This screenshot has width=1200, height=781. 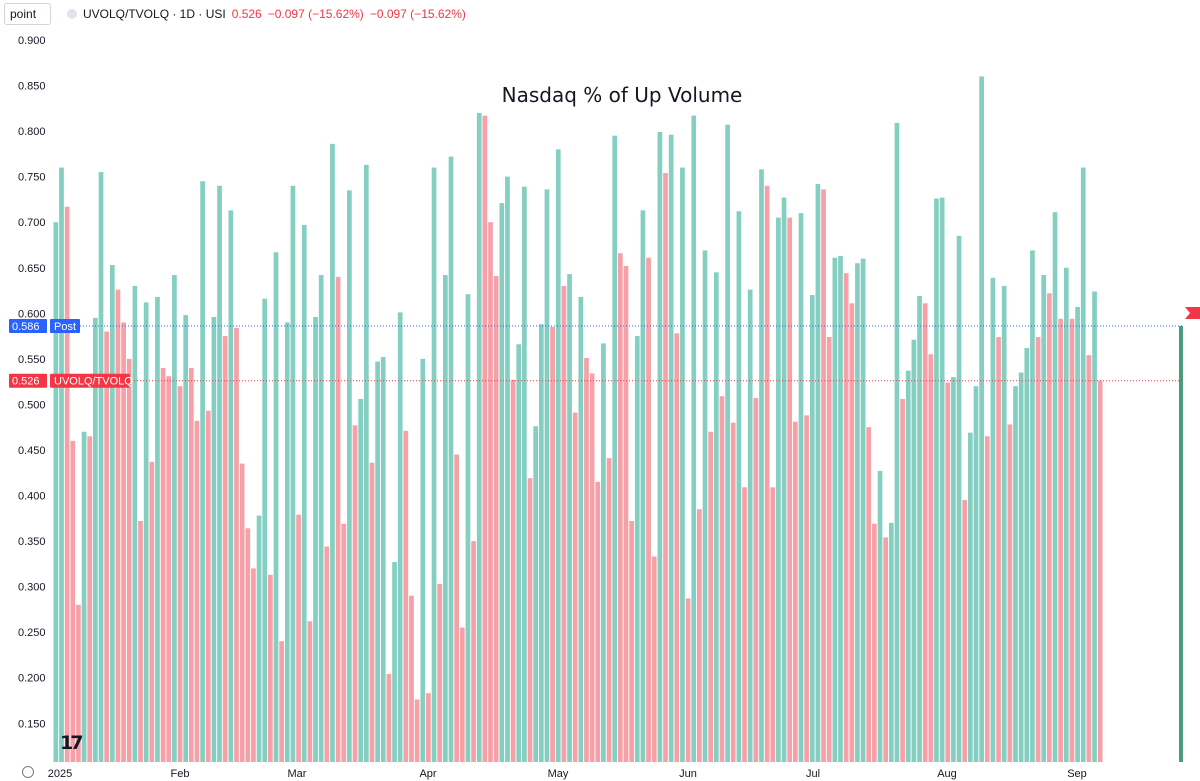 I want to click on x-tick-label: May, so click(x=558, y=774).